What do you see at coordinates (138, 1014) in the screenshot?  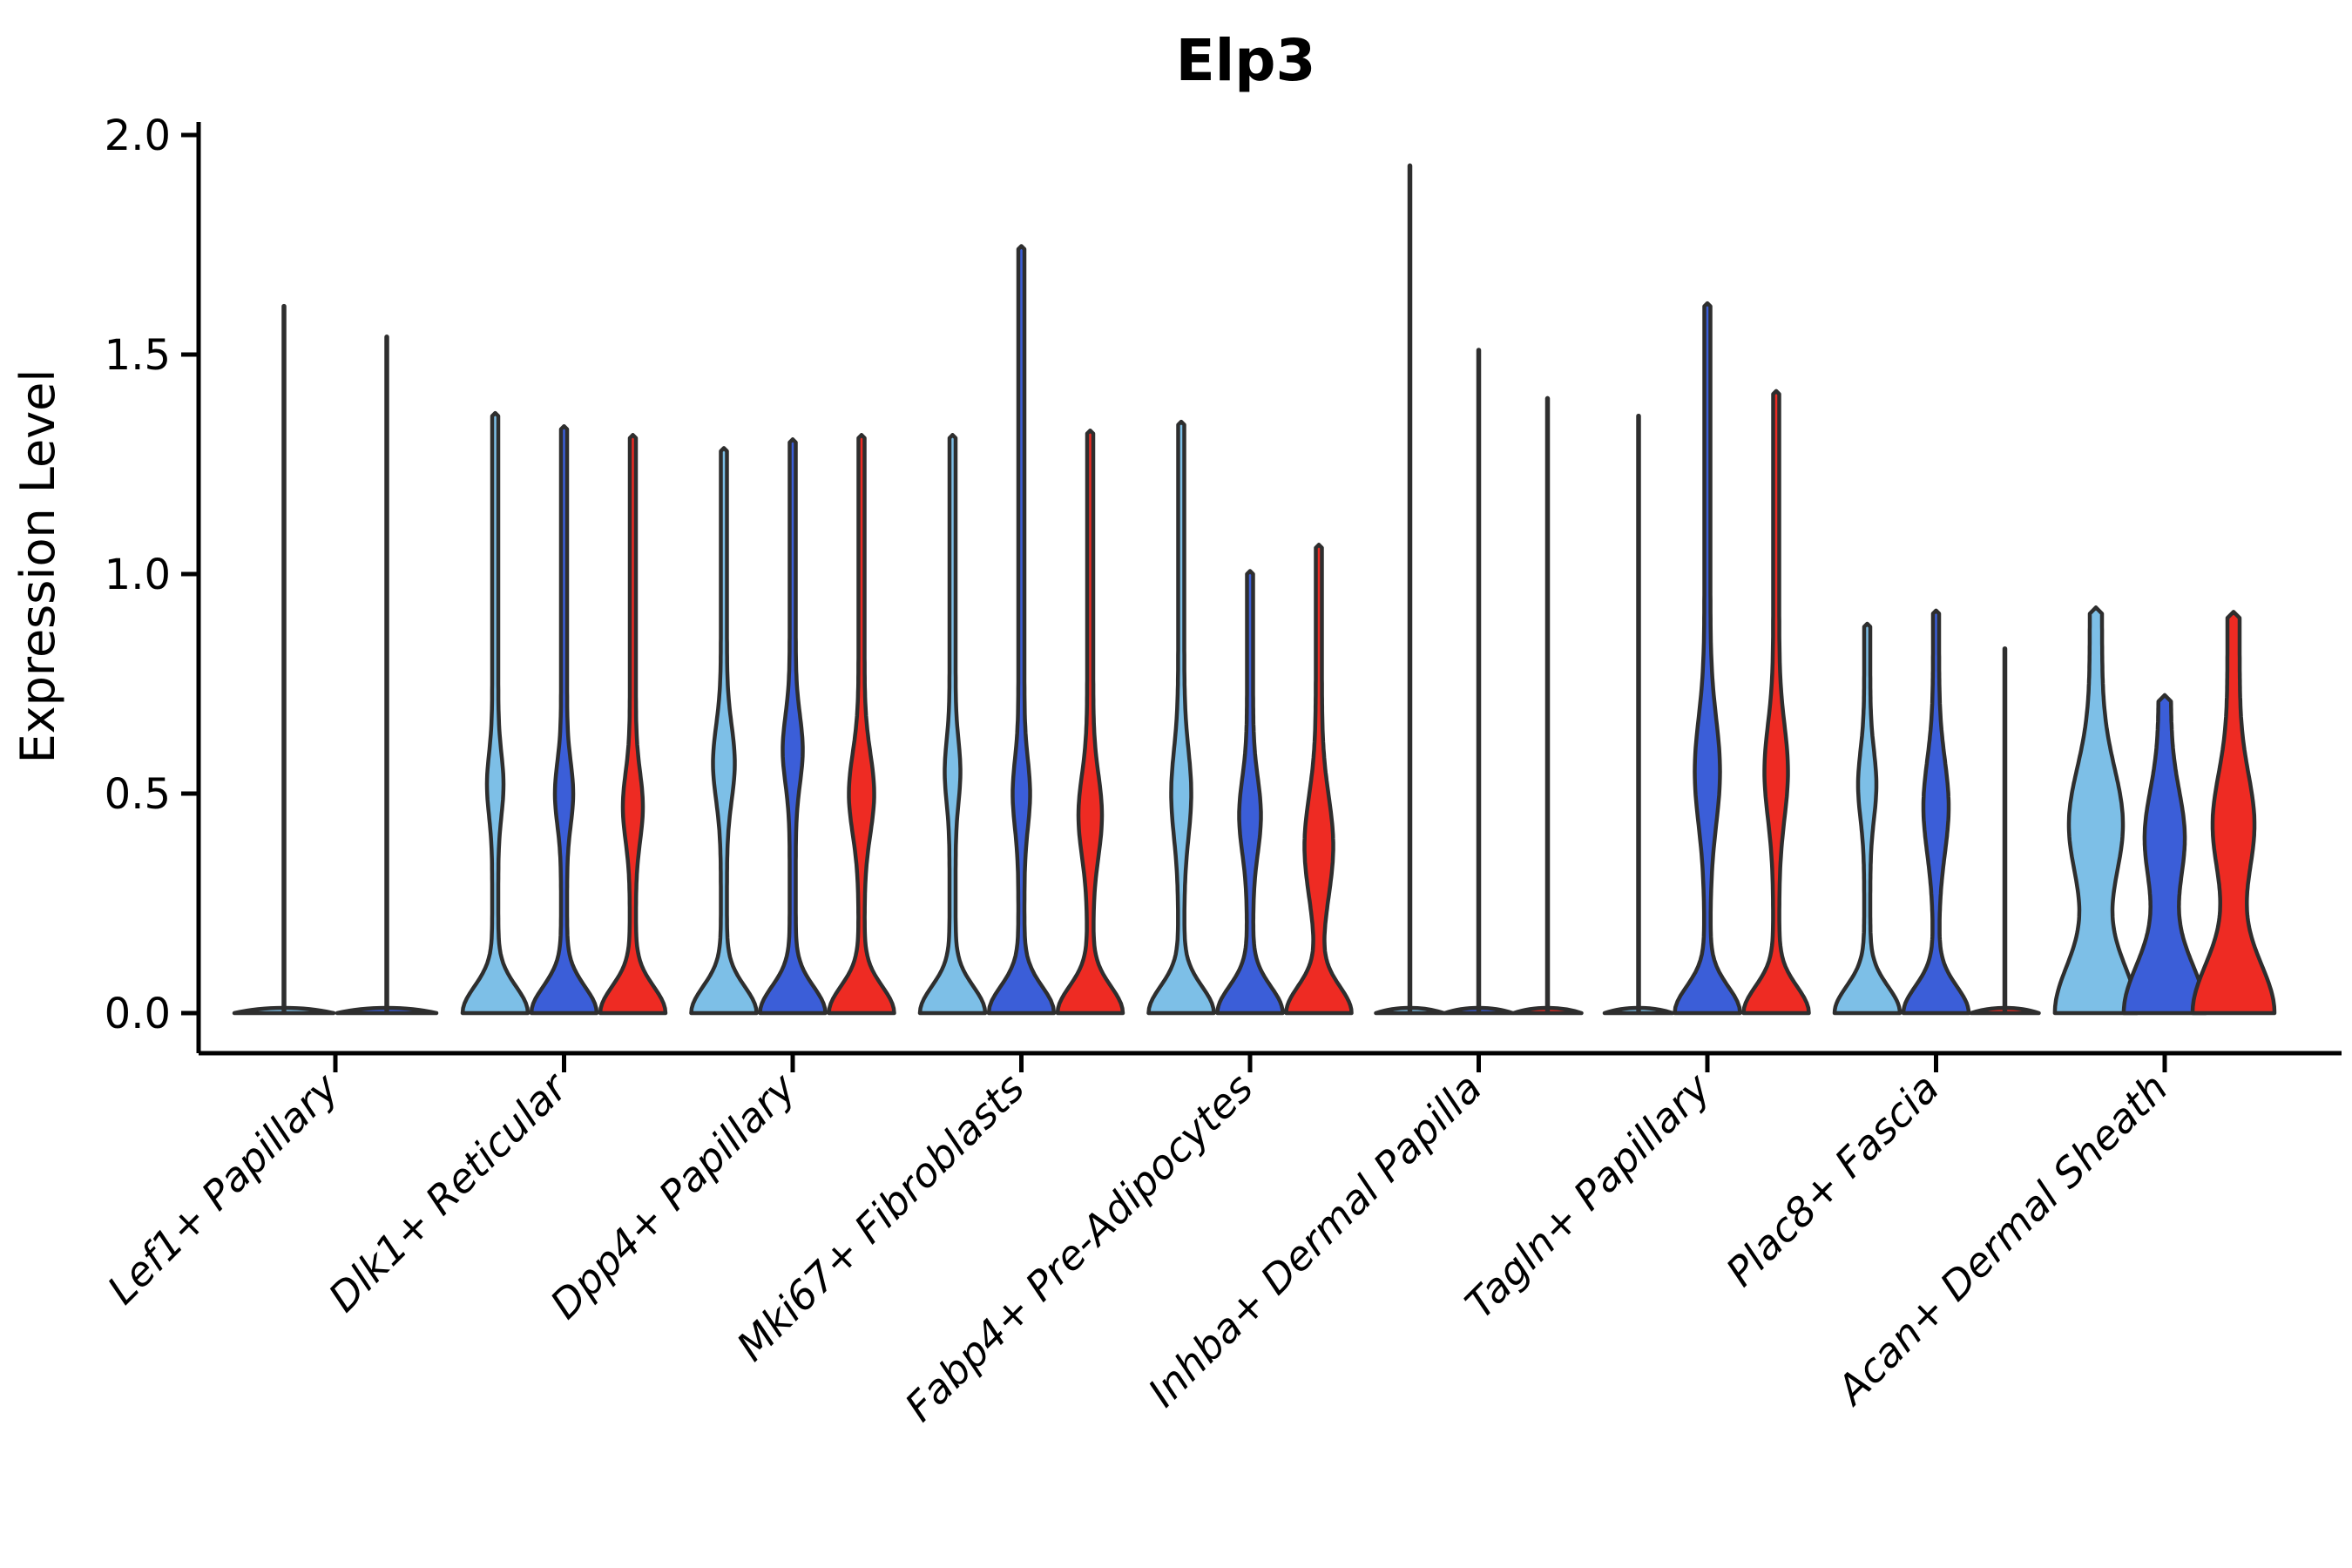 I see `y-tick-label: 0.0` at bounding box center [138, 1014].